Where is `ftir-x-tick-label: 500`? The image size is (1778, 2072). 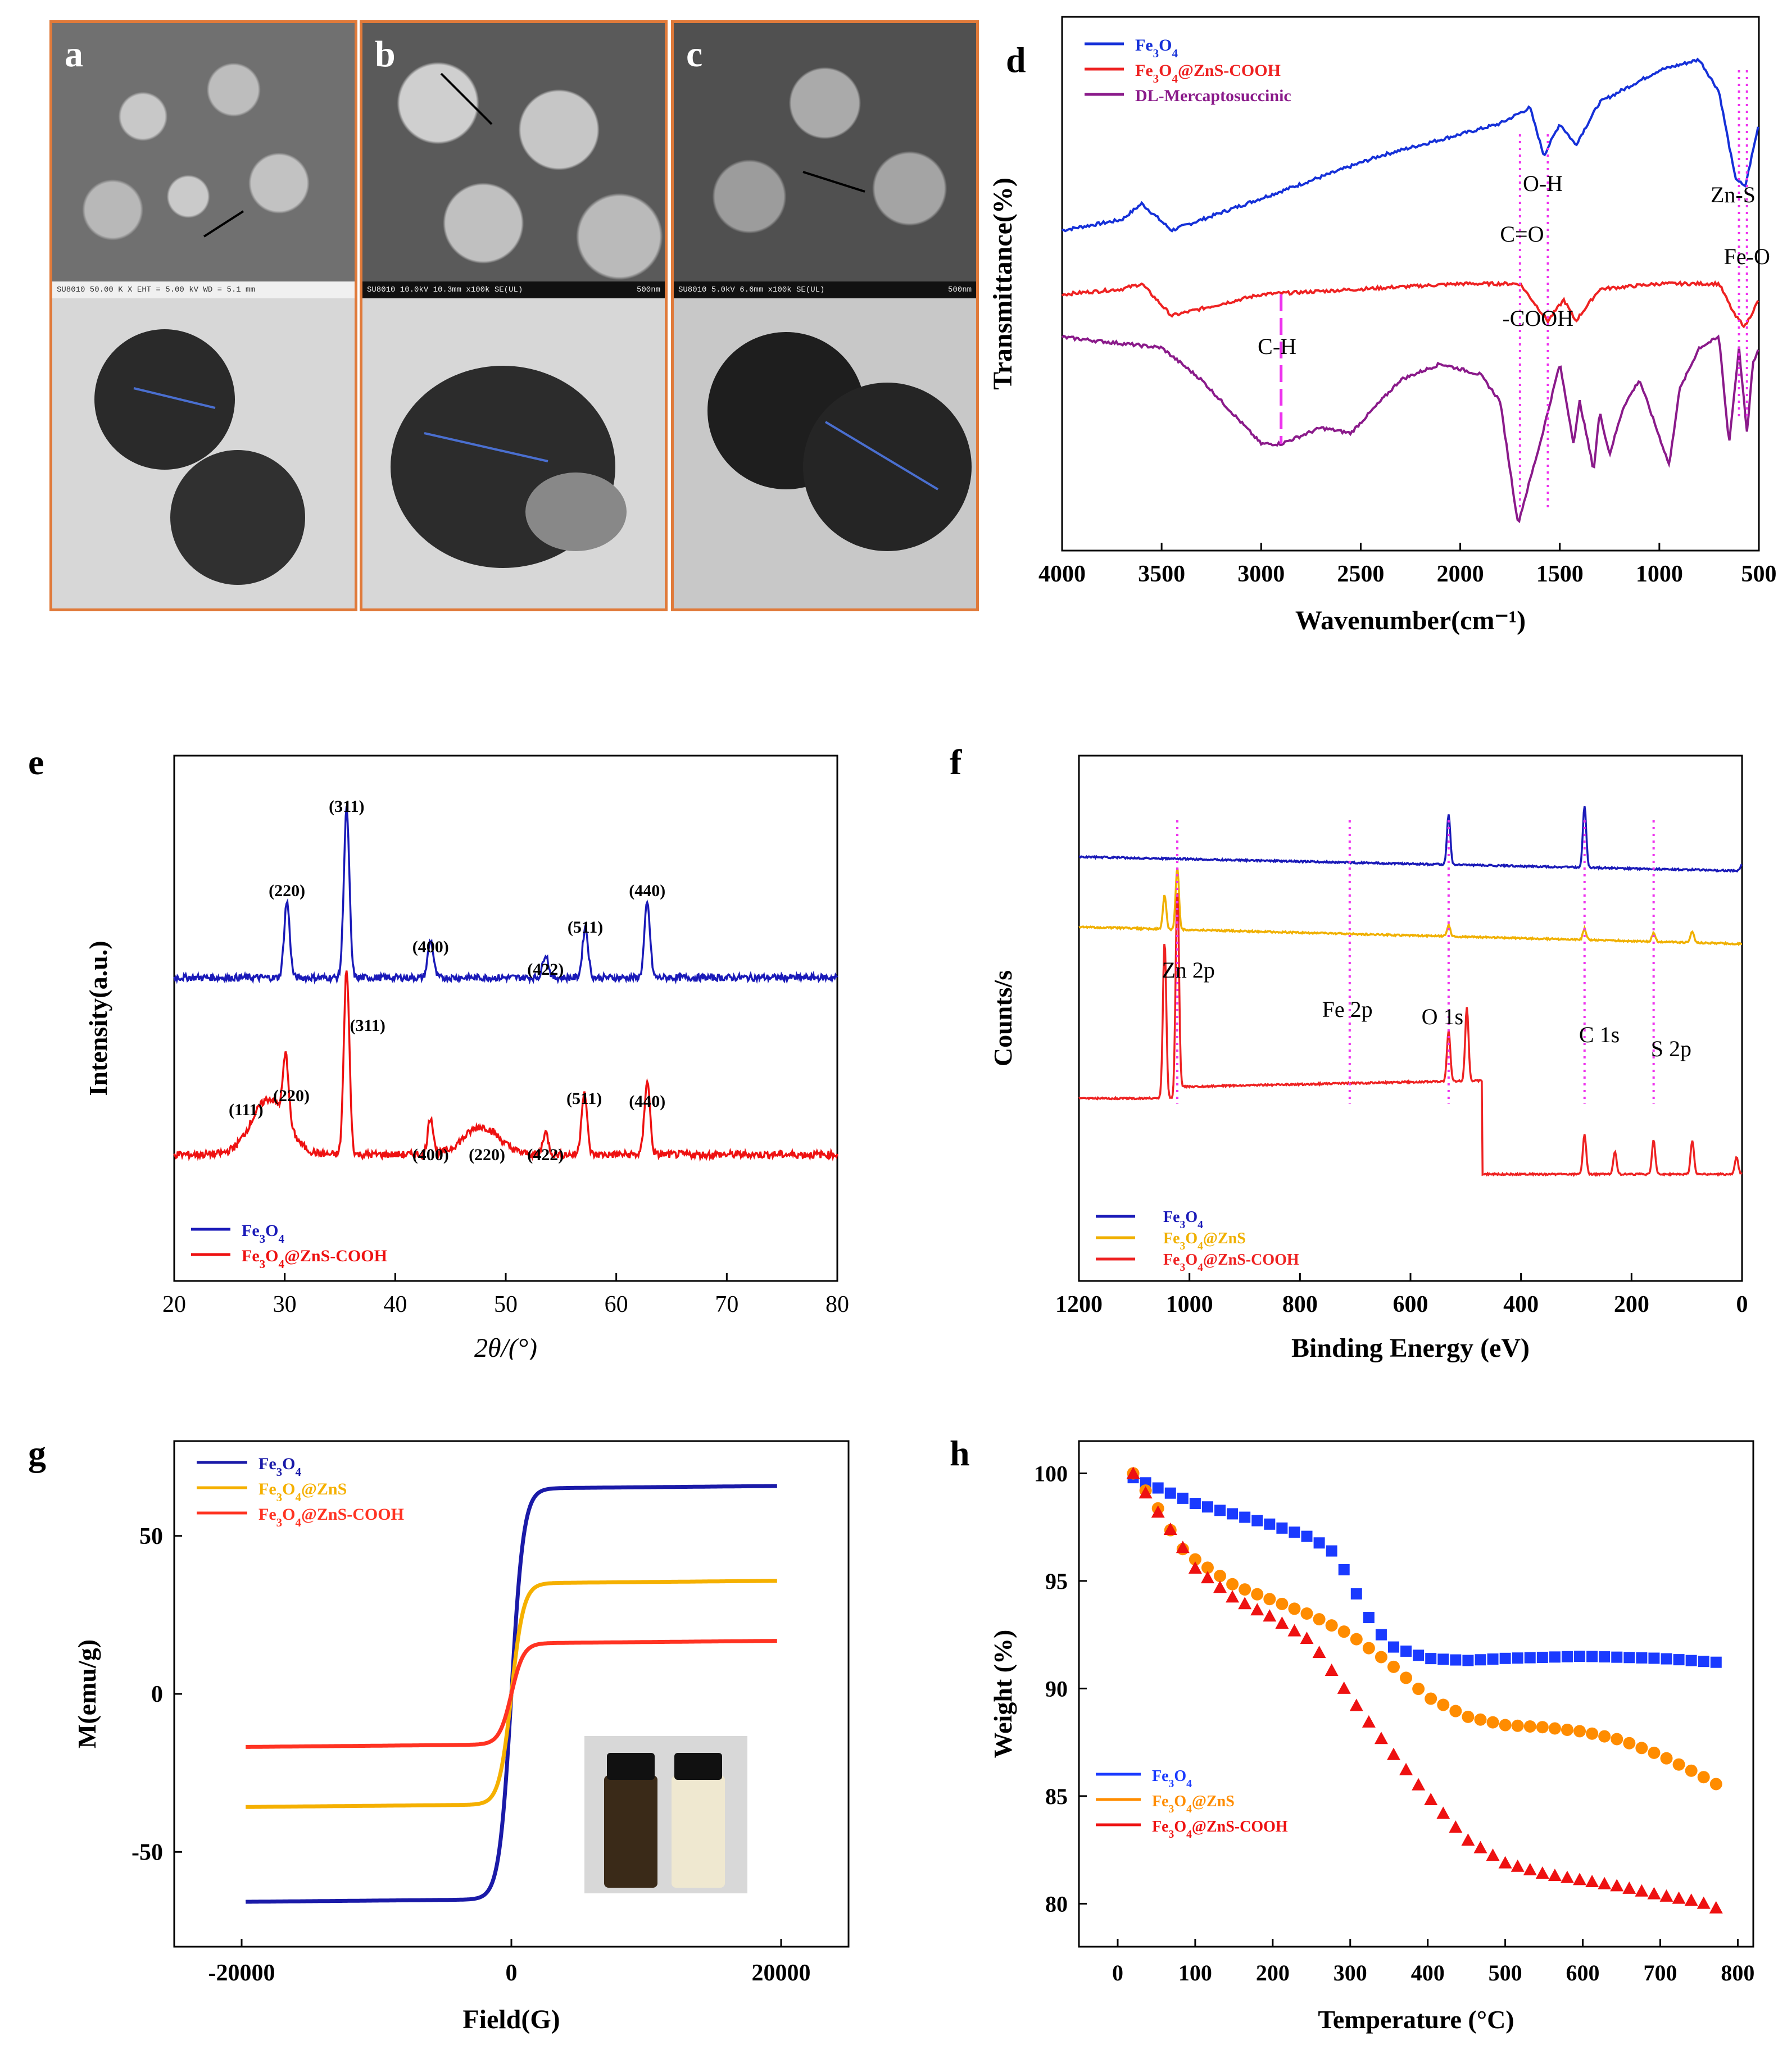
ftir-x-tick-label: 500 is located at coordinates (1758, 574).